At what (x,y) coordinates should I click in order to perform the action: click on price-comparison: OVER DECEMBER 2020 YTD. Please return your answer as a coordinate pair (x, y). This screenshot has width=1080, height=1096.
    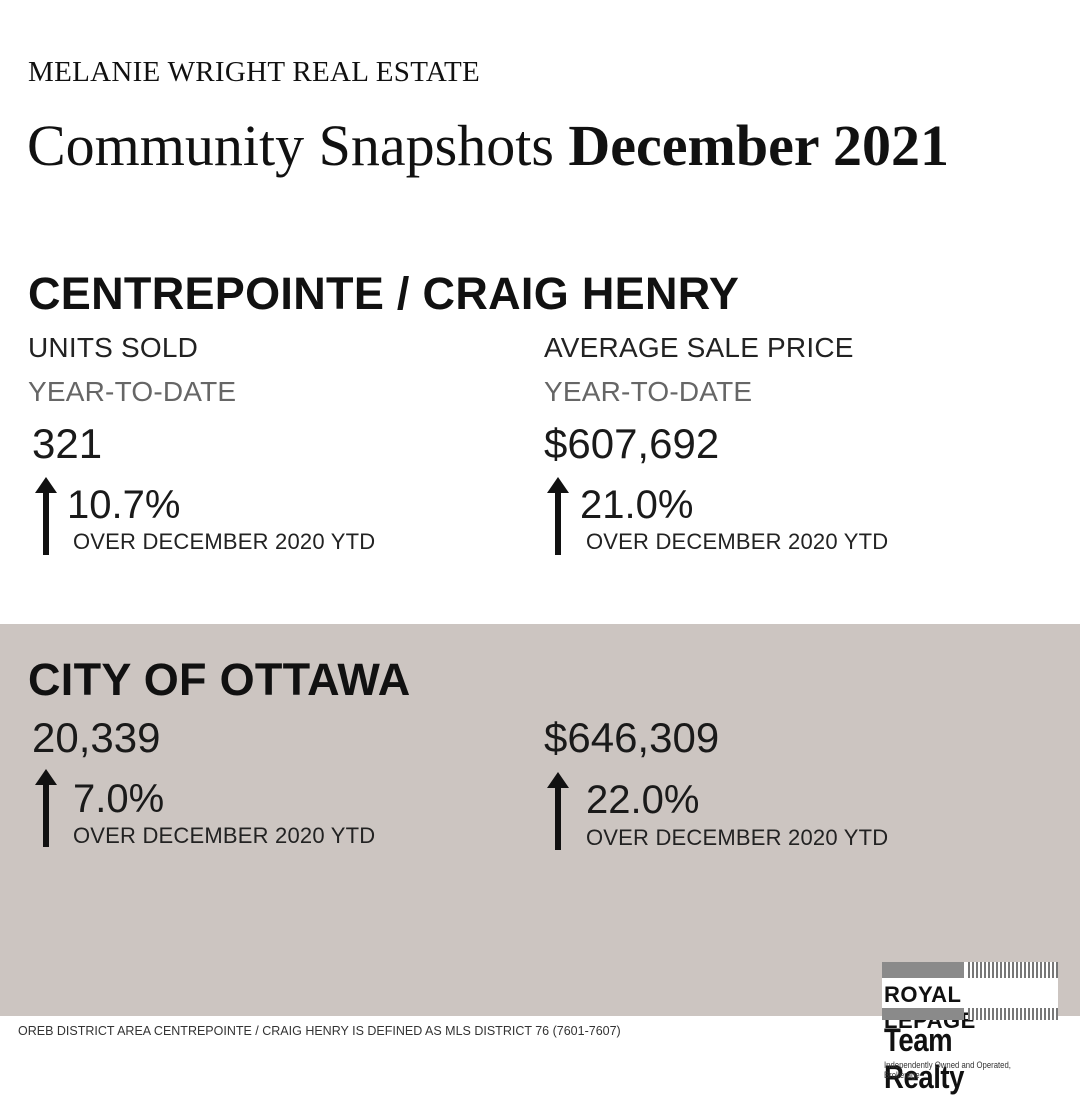
    Looking at the image, I should click on (737, 541).